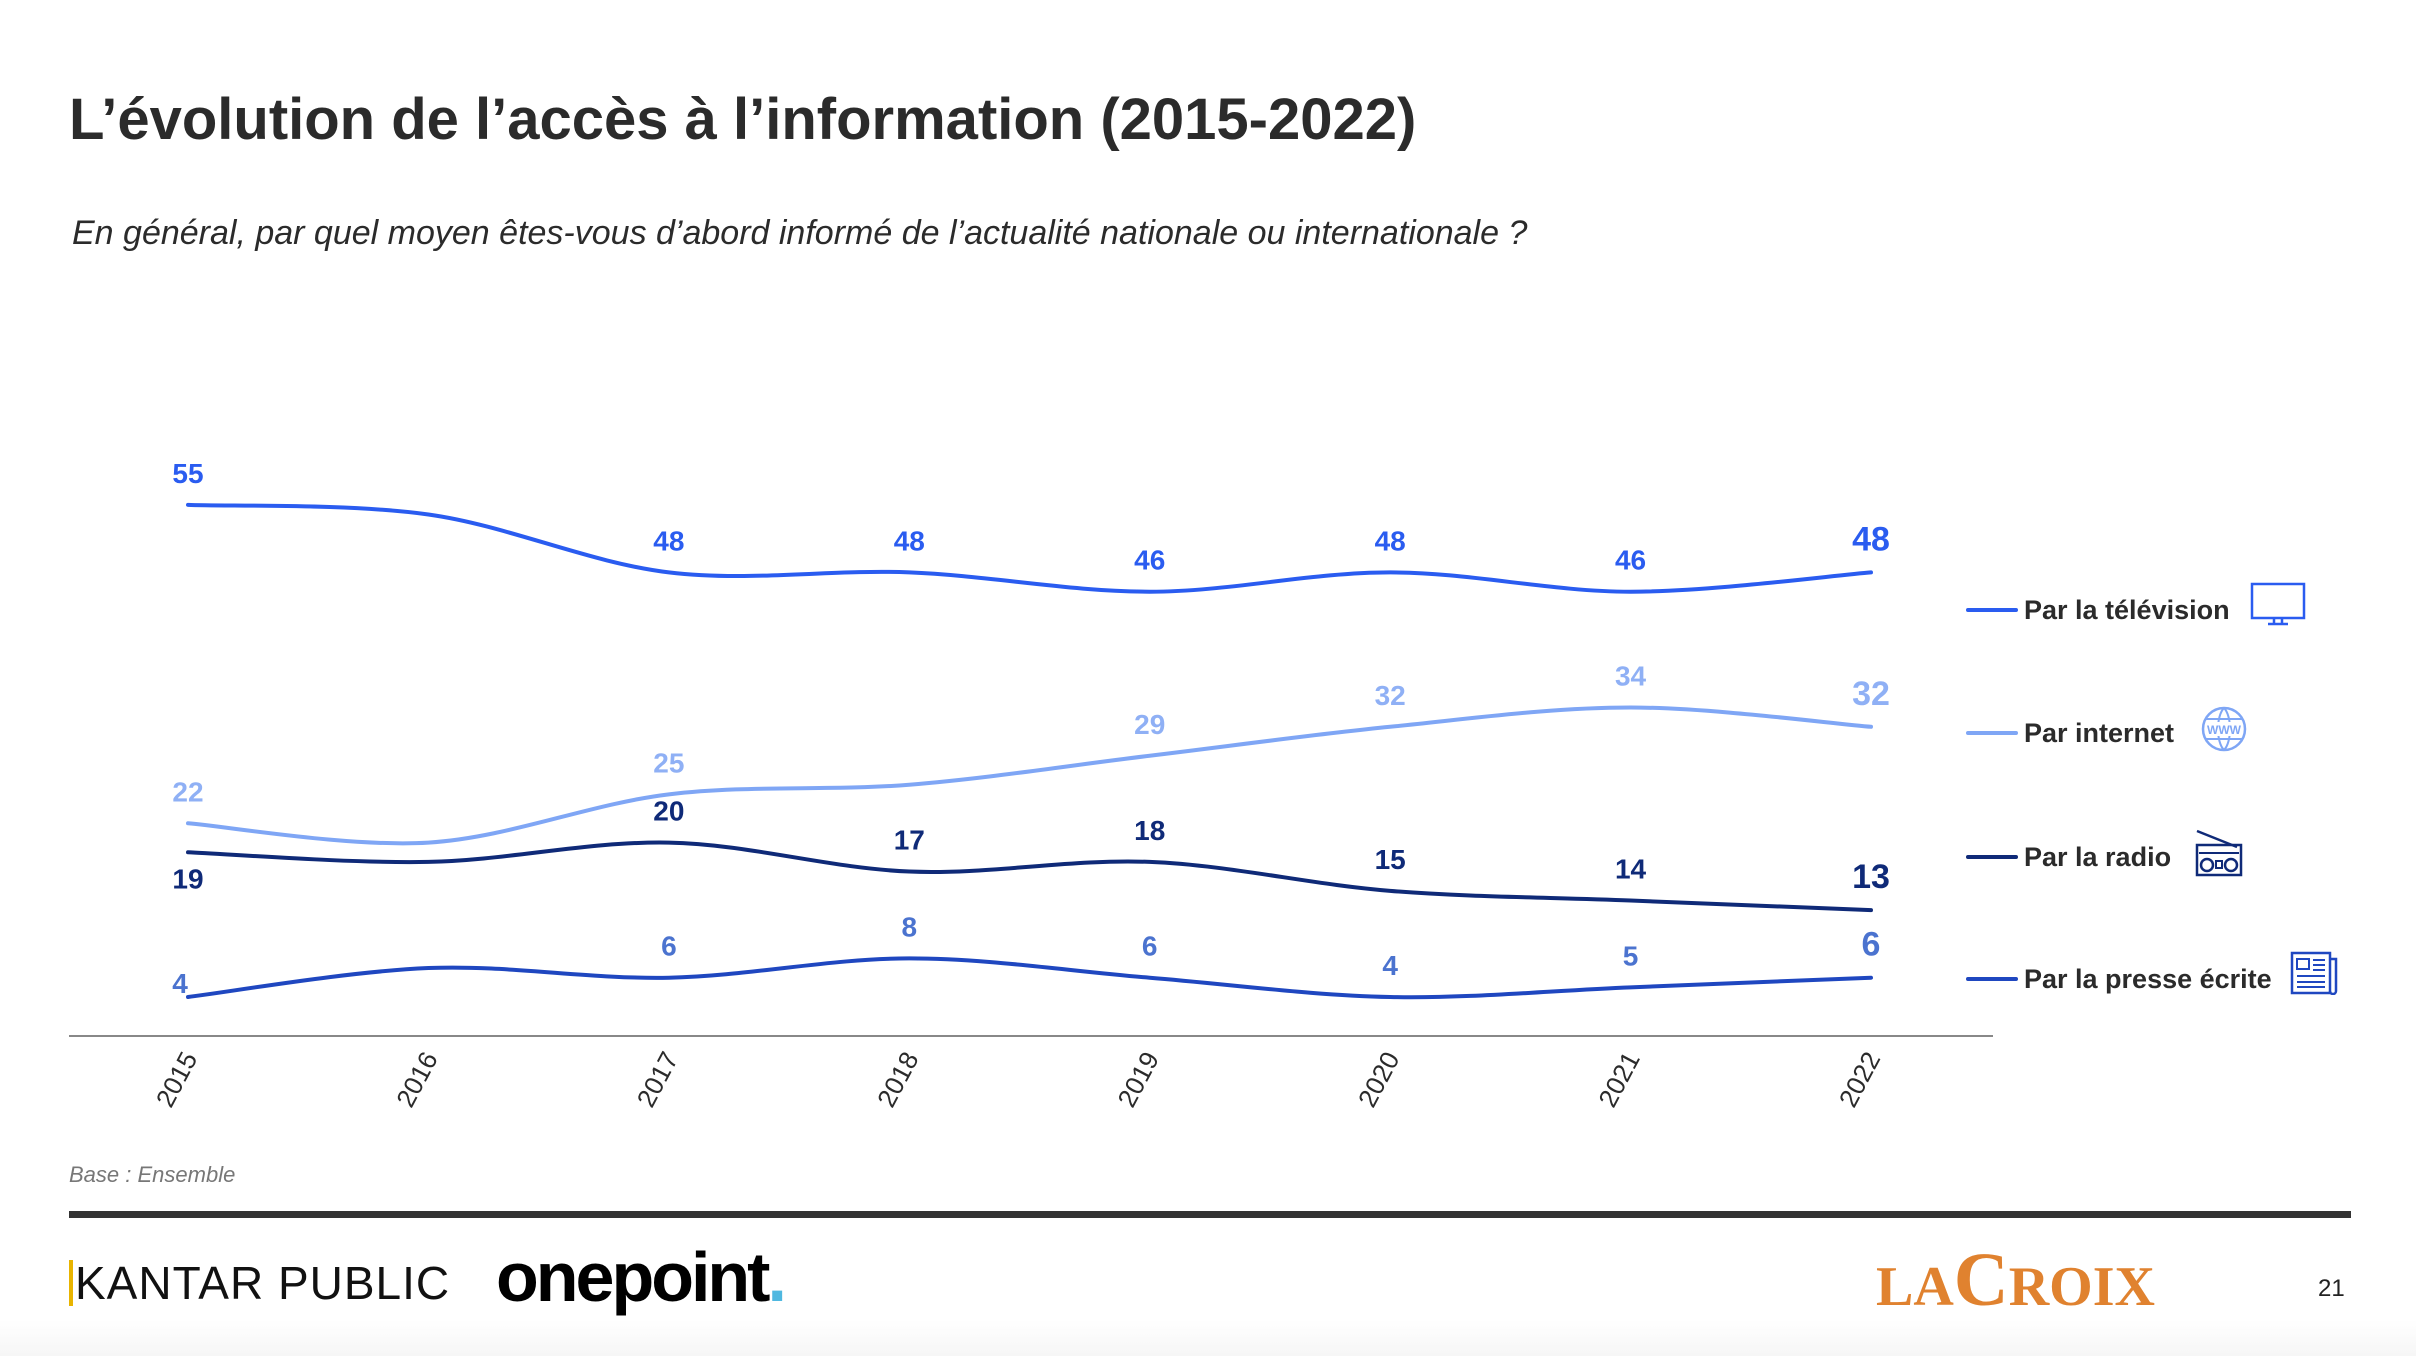  What do you see at coordinates (1619, 1079) in the screenshot?
I see `x-tick-label: 2021` at bounding box center [1619, 1079].